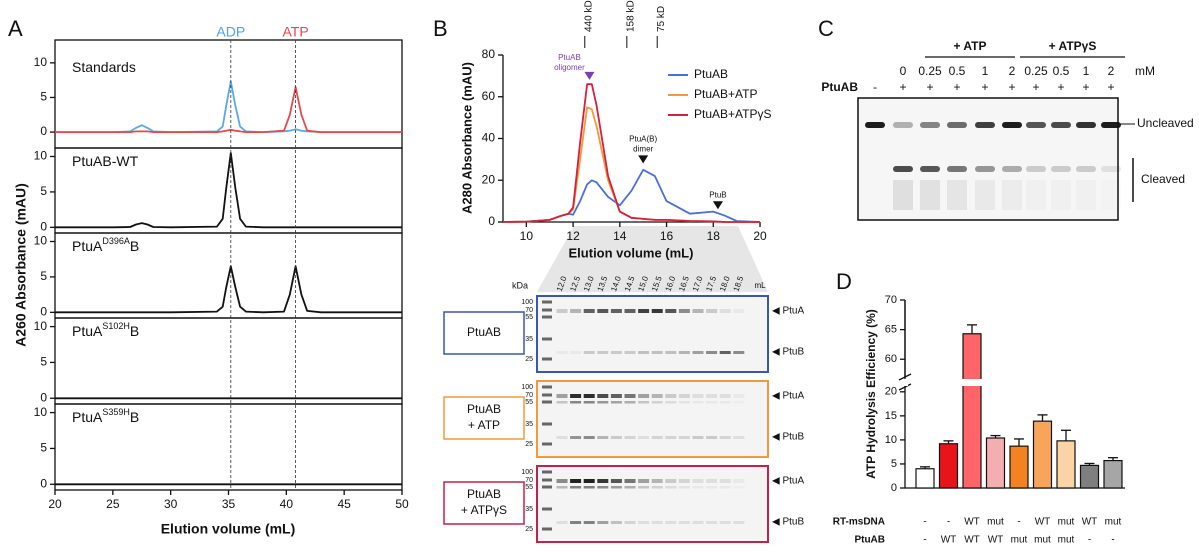  I want to click on x-tick-label: 50, so click(402, 504).